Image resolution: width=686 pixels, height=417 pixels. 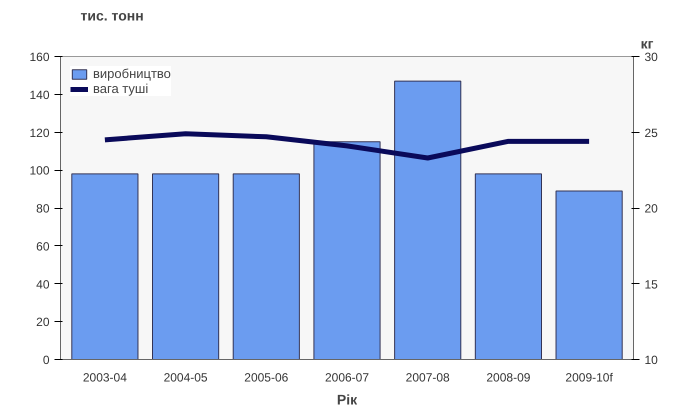 I want to click on x-tick-label: 2008-09, so click(x=508, y=377).